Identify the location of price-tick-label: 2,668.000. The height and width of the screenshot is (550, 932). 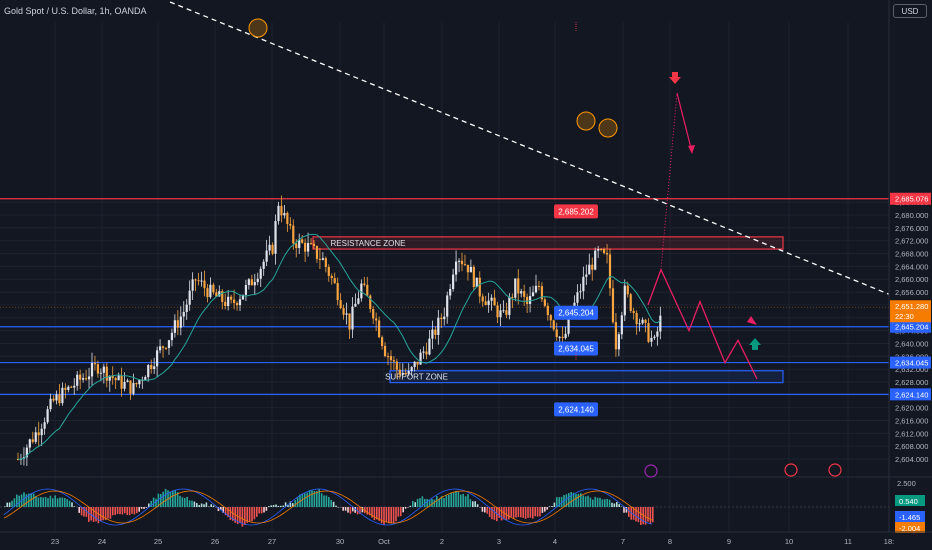
(911, 254).